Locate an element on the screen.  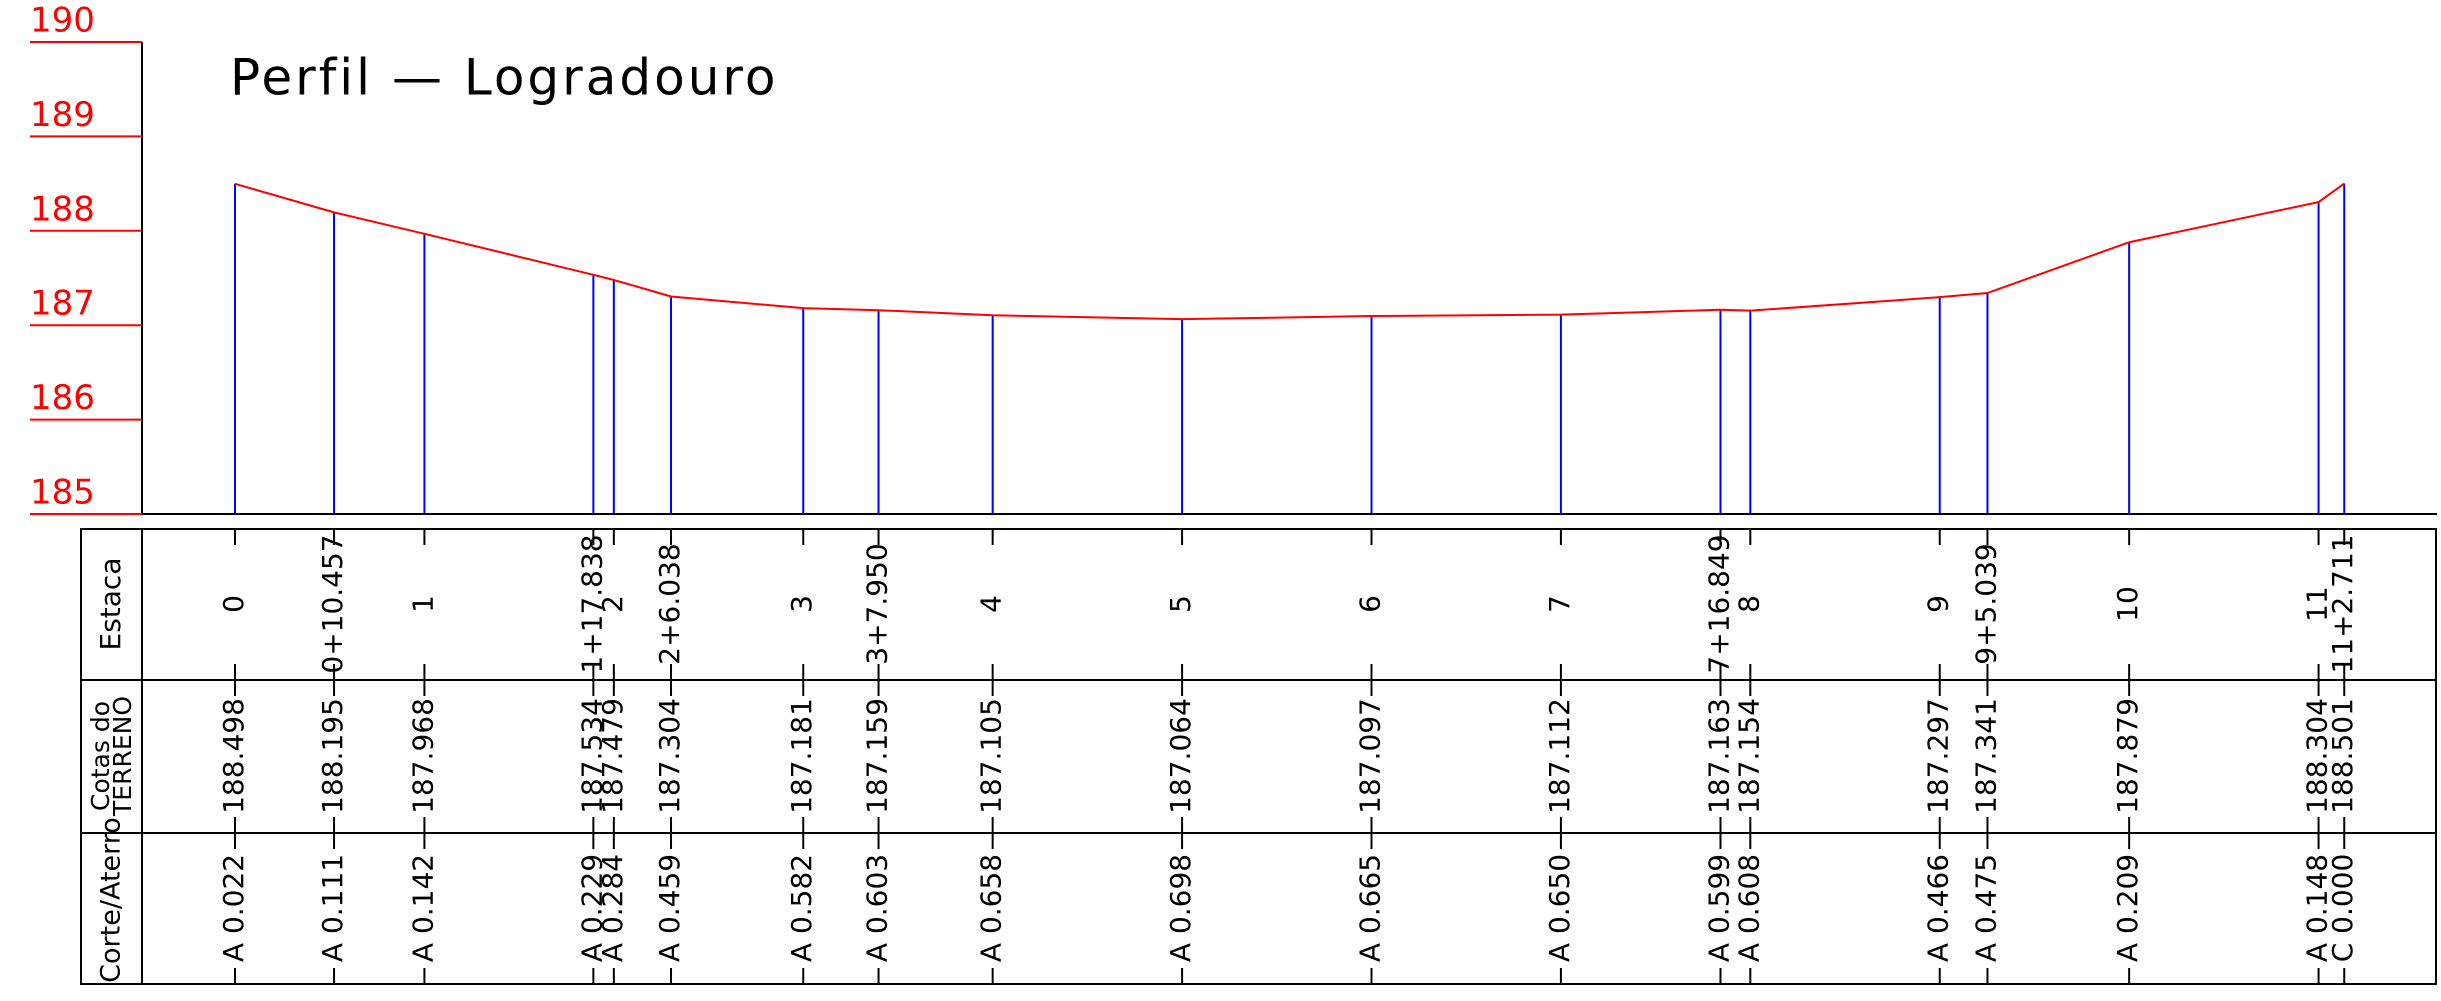
cut-fill-label: A 0.650 is located at coordinates (1559, 908).